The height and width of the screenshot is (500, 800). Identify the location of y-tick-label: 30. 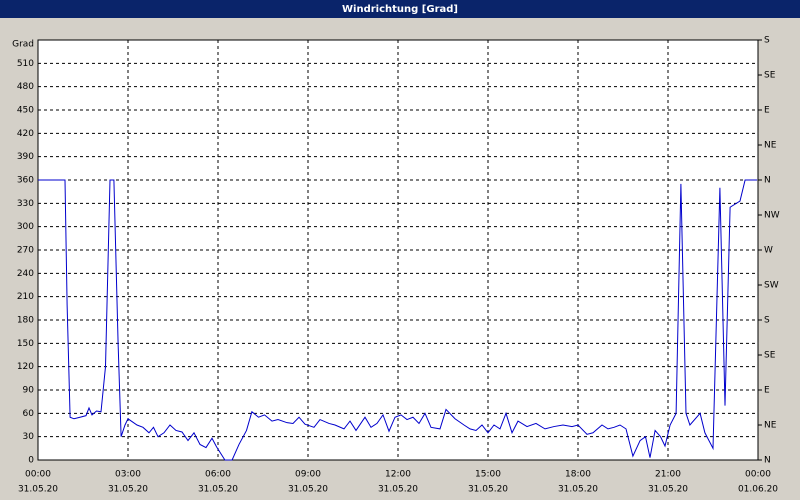
(29, 437).